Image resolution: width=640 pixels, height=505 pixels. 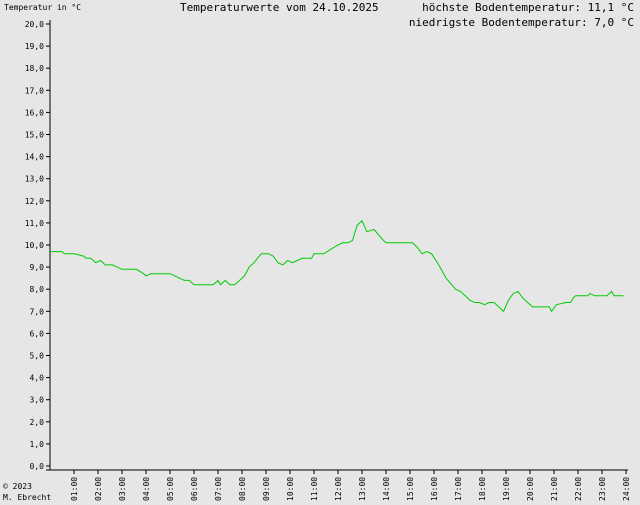 I want to click on y-tick-label: 16,0, so click(x=34, y=112).